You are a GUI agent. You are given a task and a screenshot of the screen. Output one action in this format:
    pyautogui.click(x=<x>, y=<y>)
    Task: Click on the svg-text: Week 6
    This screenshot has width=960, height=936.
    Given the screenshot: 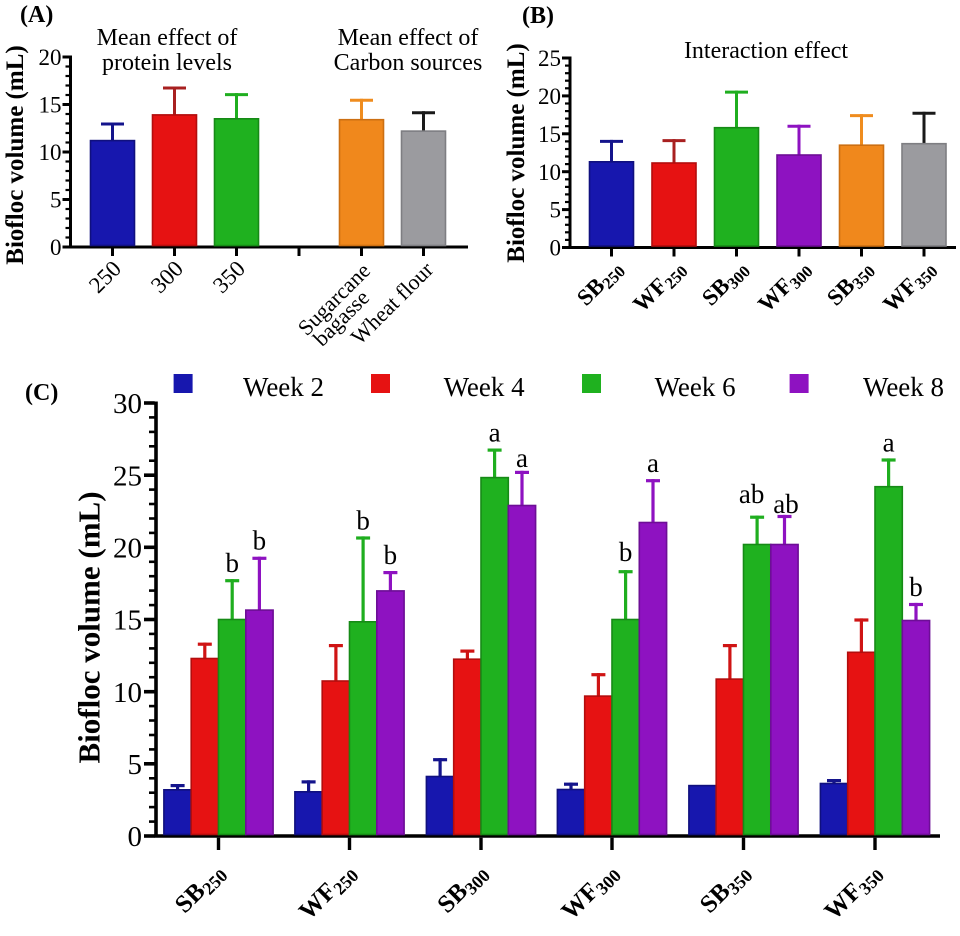 What is the action you would take?
    pyautogui.click(x=695, y=387)
    